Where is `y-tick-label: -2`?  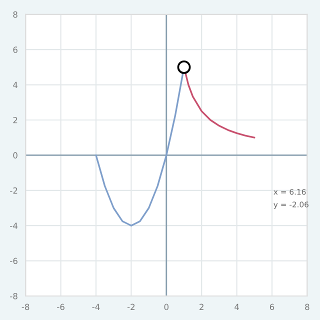 y-tick-label: -2 is located at coordinates (14, 190).